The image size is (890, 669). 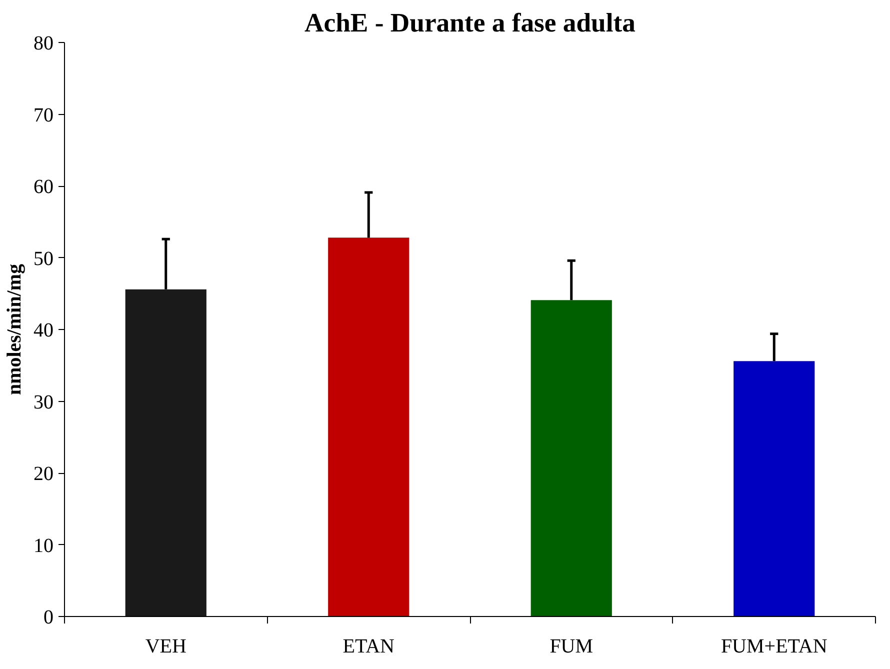 What do you see at coordinates (470, 23) in the screenshot?
I see `chart-title: AchE - Durante a fase adulta` at bounding box center [470, 23].